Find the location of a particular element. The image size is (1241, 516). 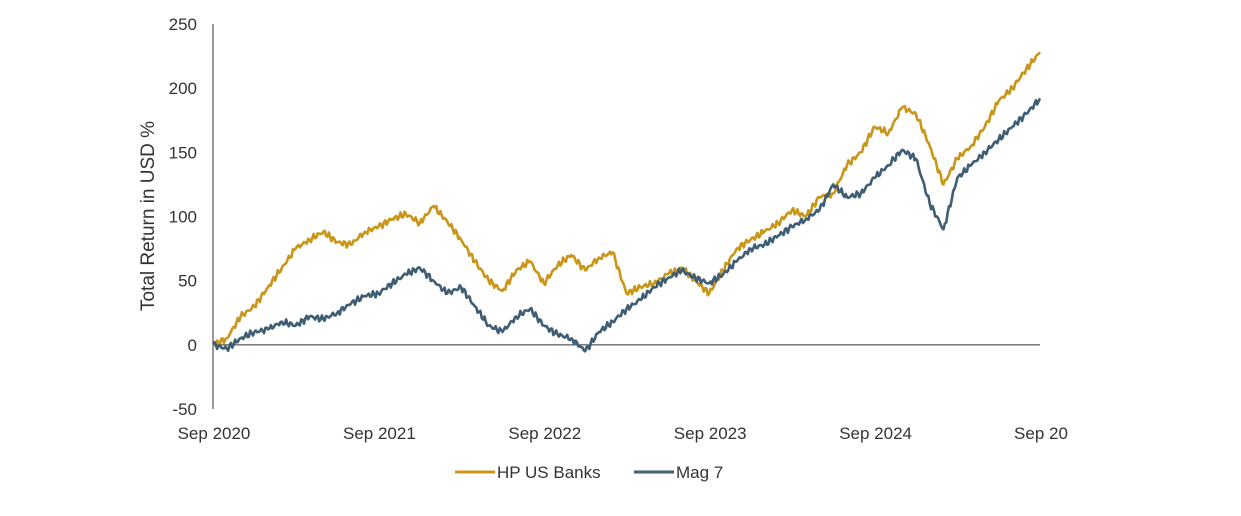

legend: HP US Banks Mag 7 is located at coordinates (589, 472).